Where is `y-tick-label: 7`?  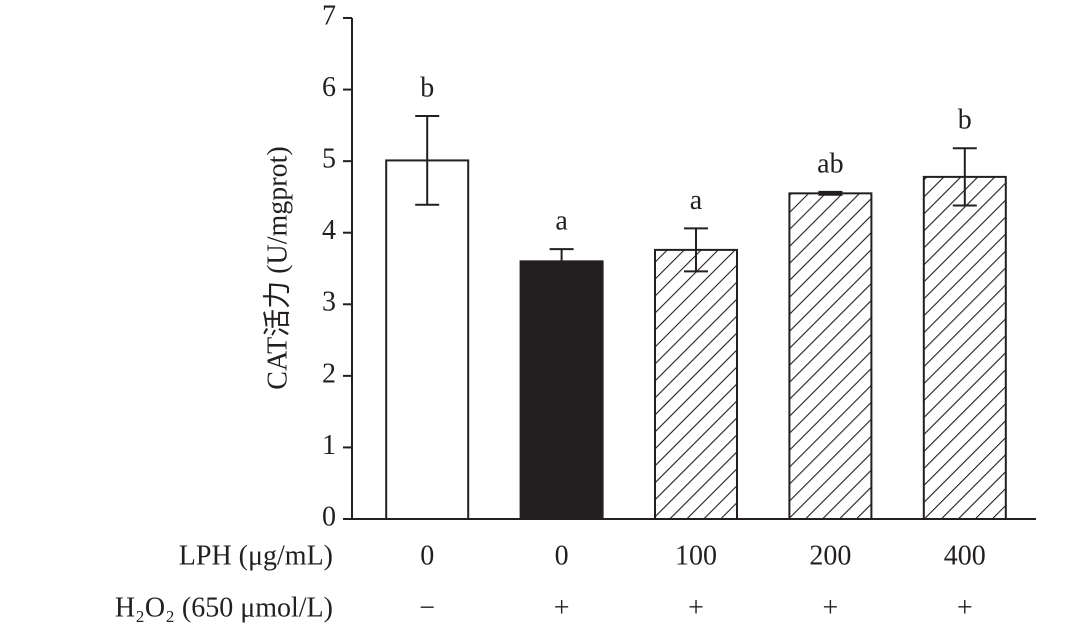
y-tick-label: 7 is located at coordinates (329, 15).